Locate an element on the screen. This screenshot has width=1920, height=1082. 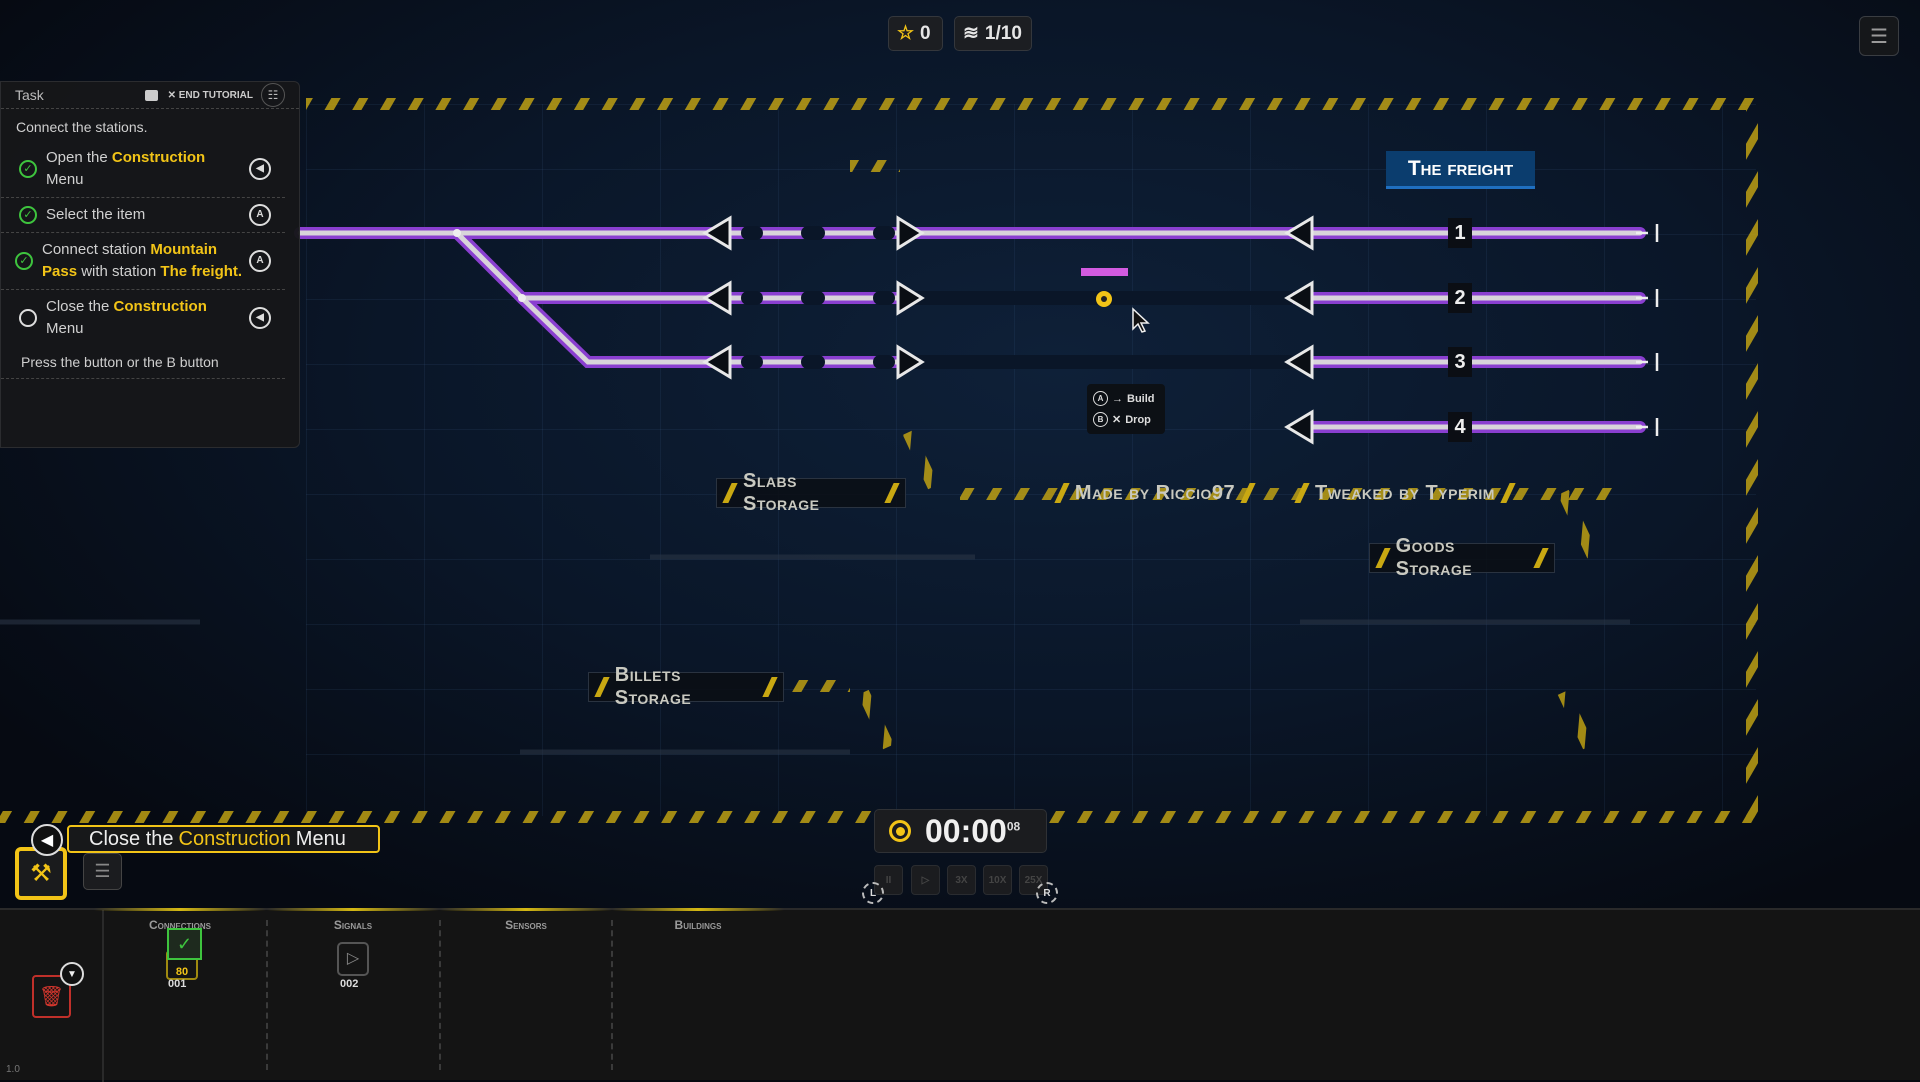
track-ends is located at coordinates (1647, 330).